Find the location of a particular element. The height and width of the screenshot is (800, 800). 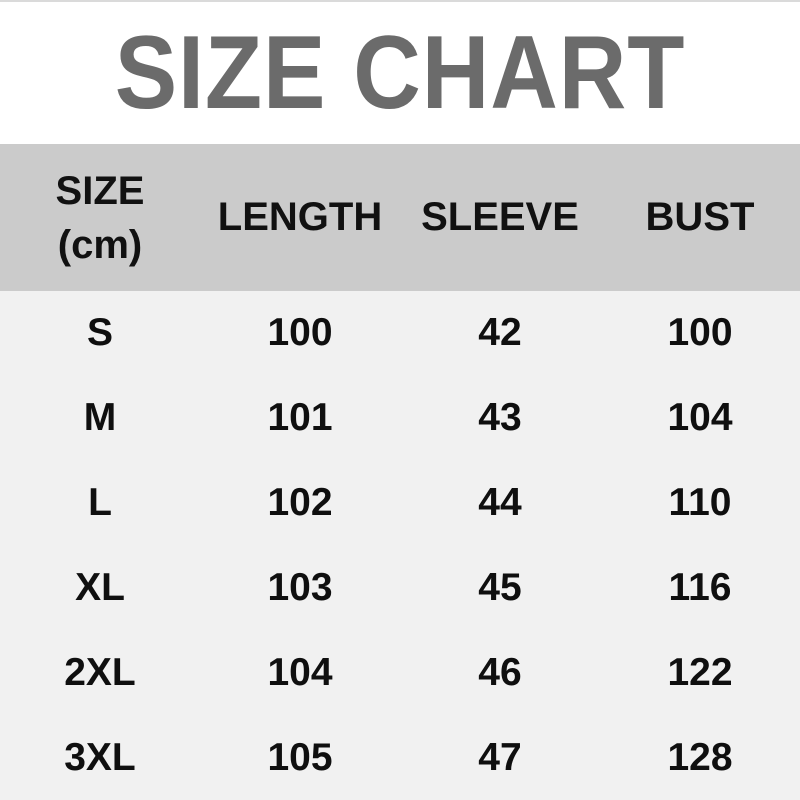

bust-cell: 128 is located at coordinates (700, 757).